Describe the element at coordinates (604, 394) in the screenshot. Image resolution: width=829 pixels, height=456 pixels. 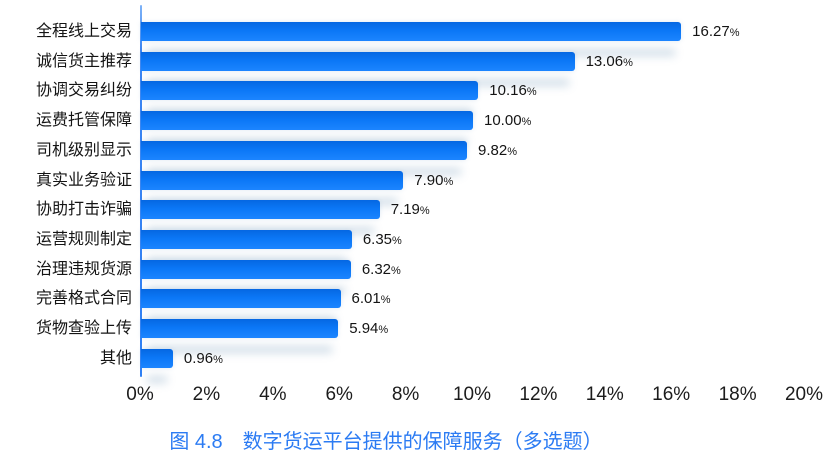
I see `x-tick-label: 14%` at that location.